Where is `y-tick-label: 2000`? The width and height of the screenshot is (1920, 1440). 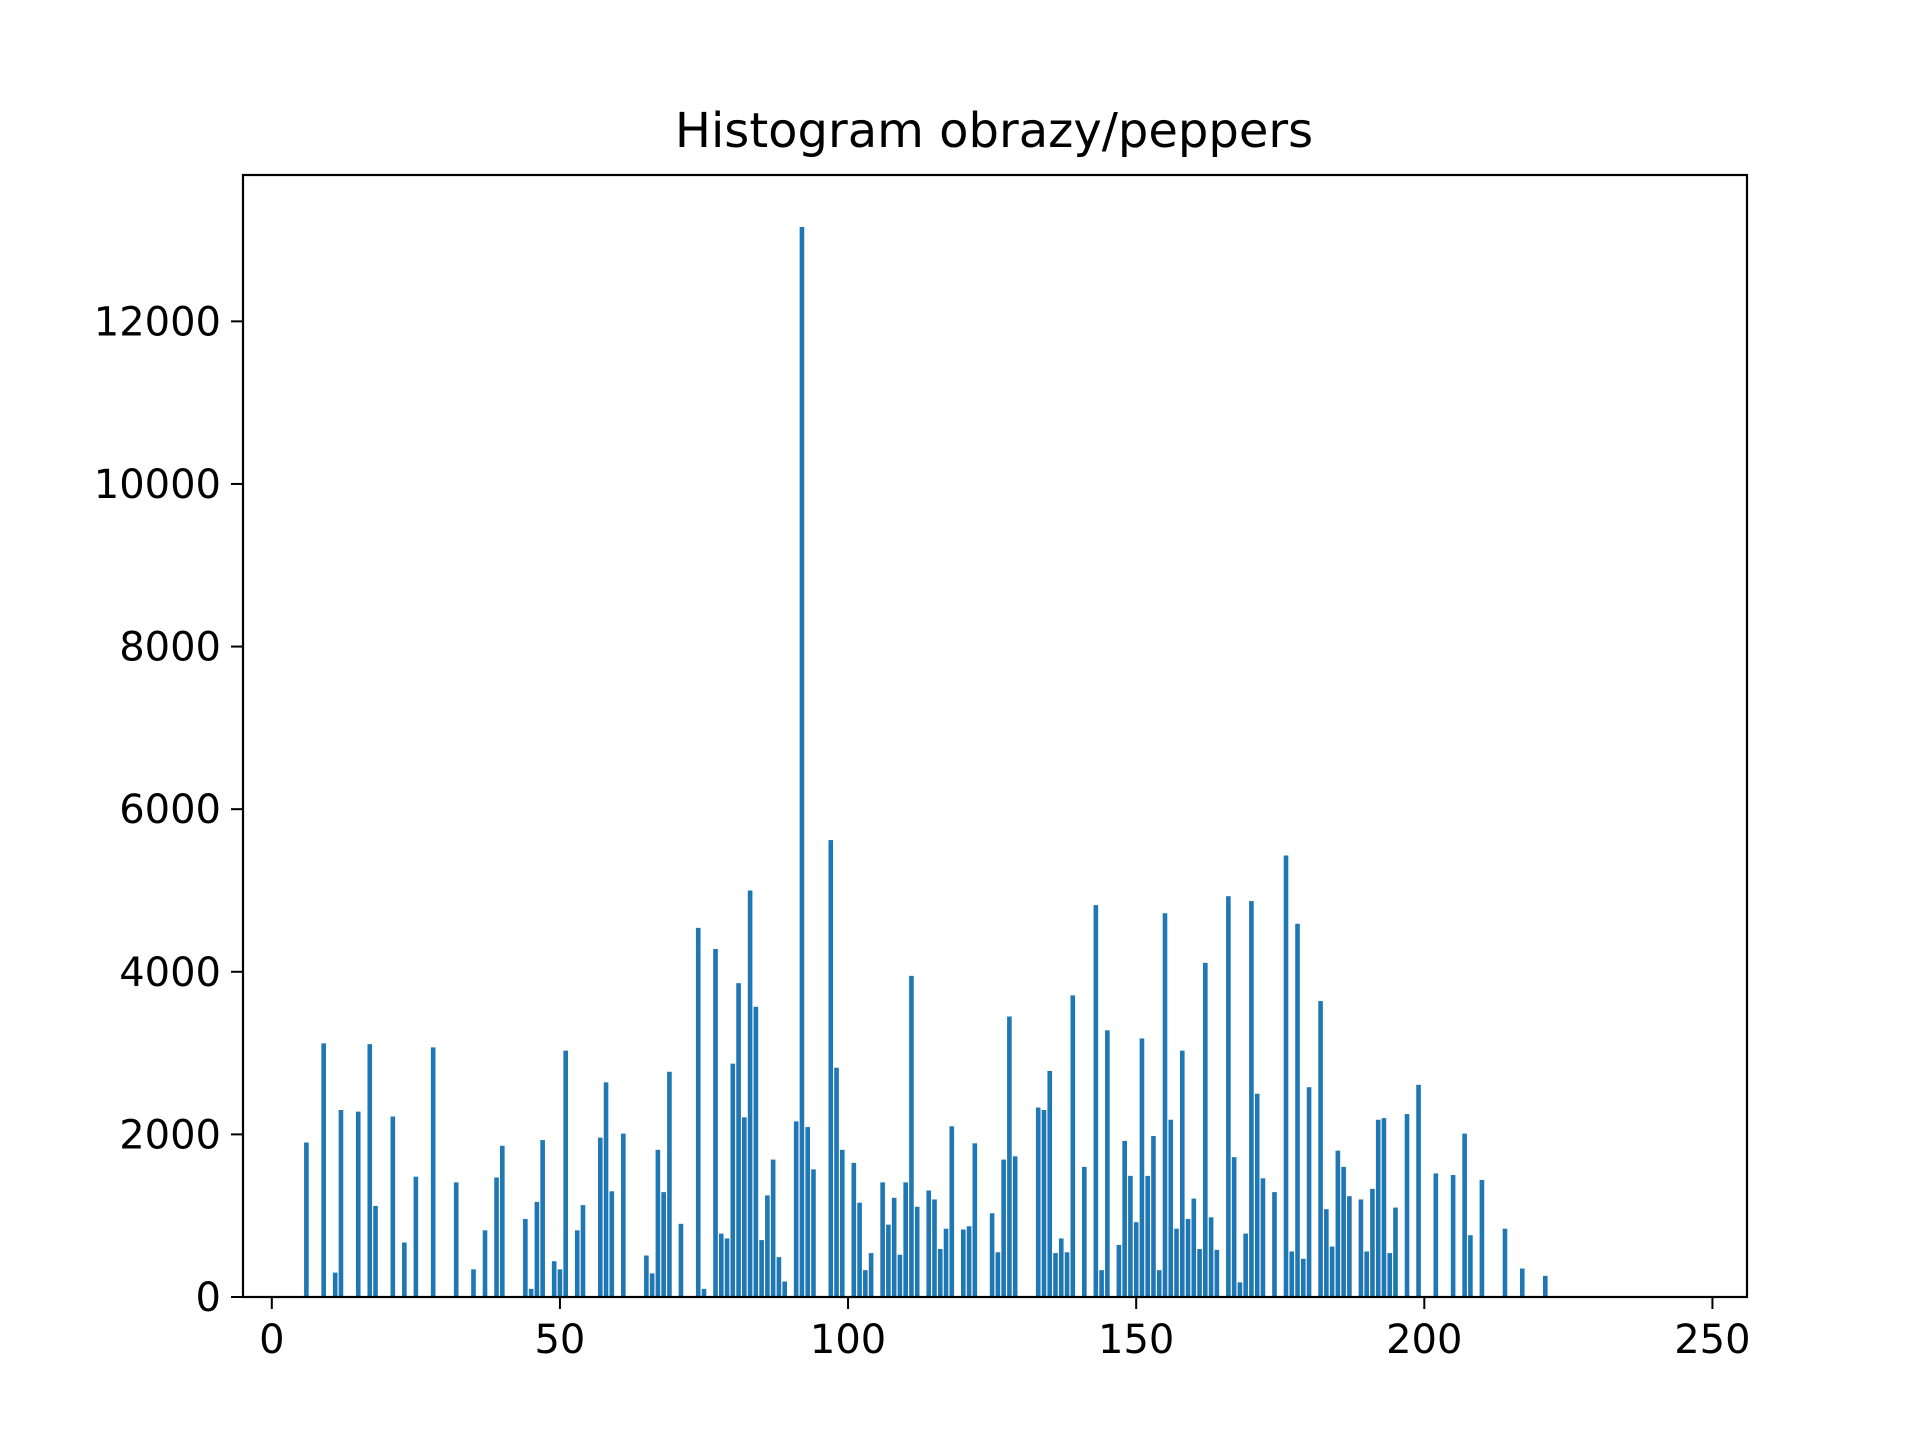
y-tick-label: 2000 is located at coordinates (170, 1135).